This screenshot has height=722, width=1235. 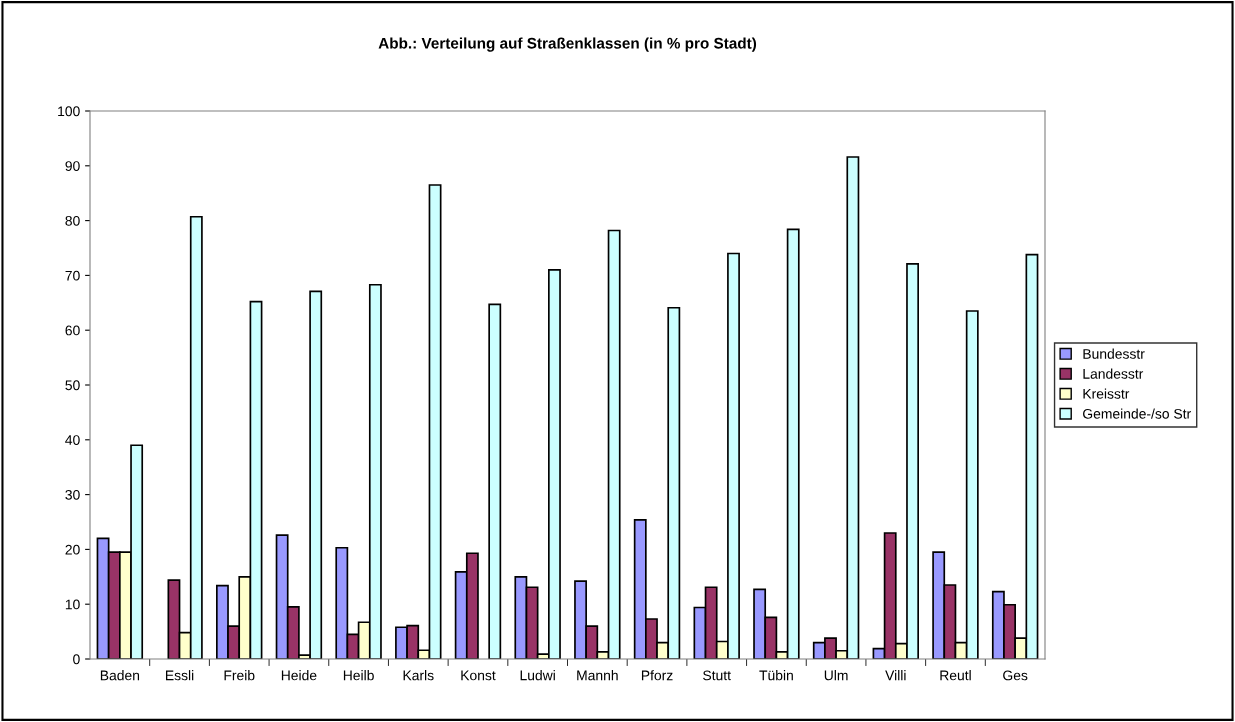 What do you see at coordinates (895, 675) in the screenshot?
I see `x-tick-label: Villi` at bounding box center [895, 675].